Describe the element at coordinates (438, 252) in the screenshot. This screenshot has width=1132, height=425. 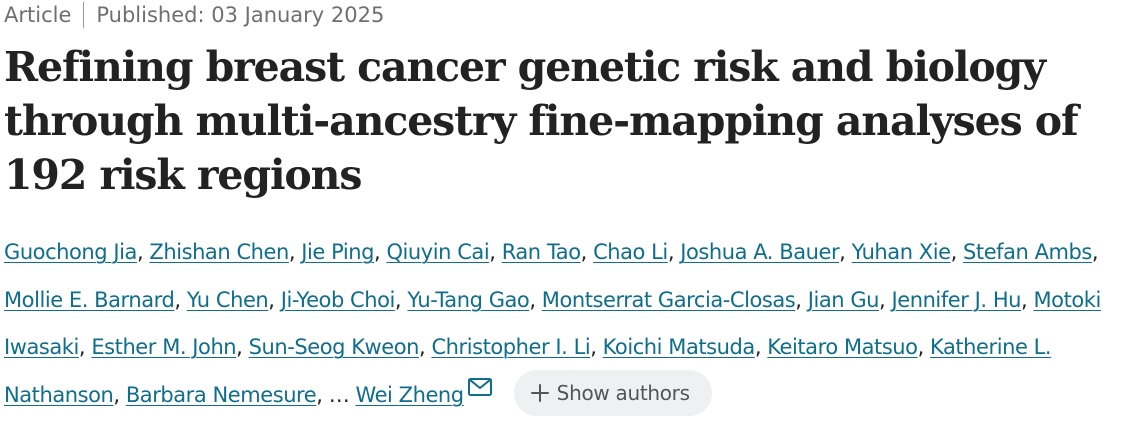
I see `author-link: Qiuyin Cai` at that location.